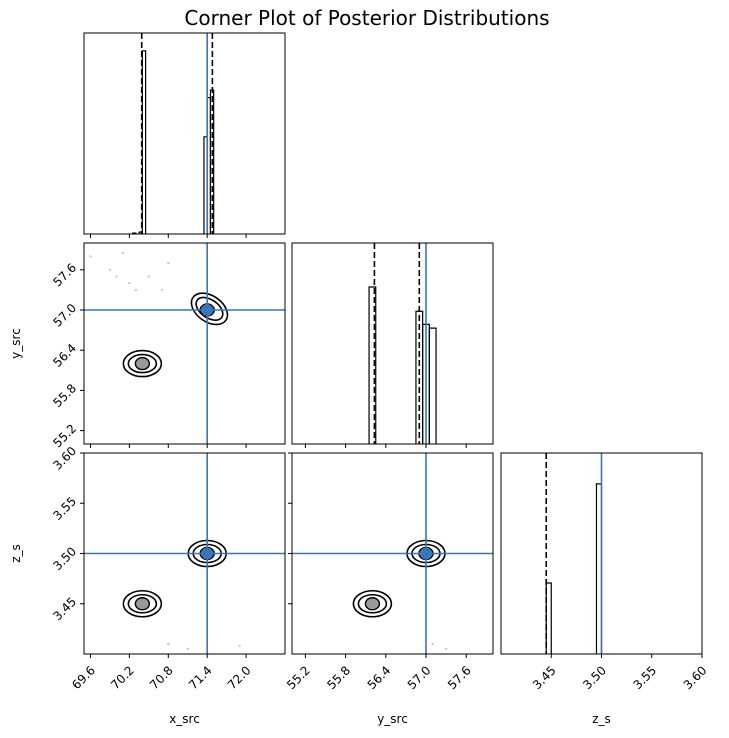 The width and height of the screenshot is (729, 738). Describe the element at coordinates (184, 719) in the screenshot. I see `x-axis-label-x_src: x_src` at that location.